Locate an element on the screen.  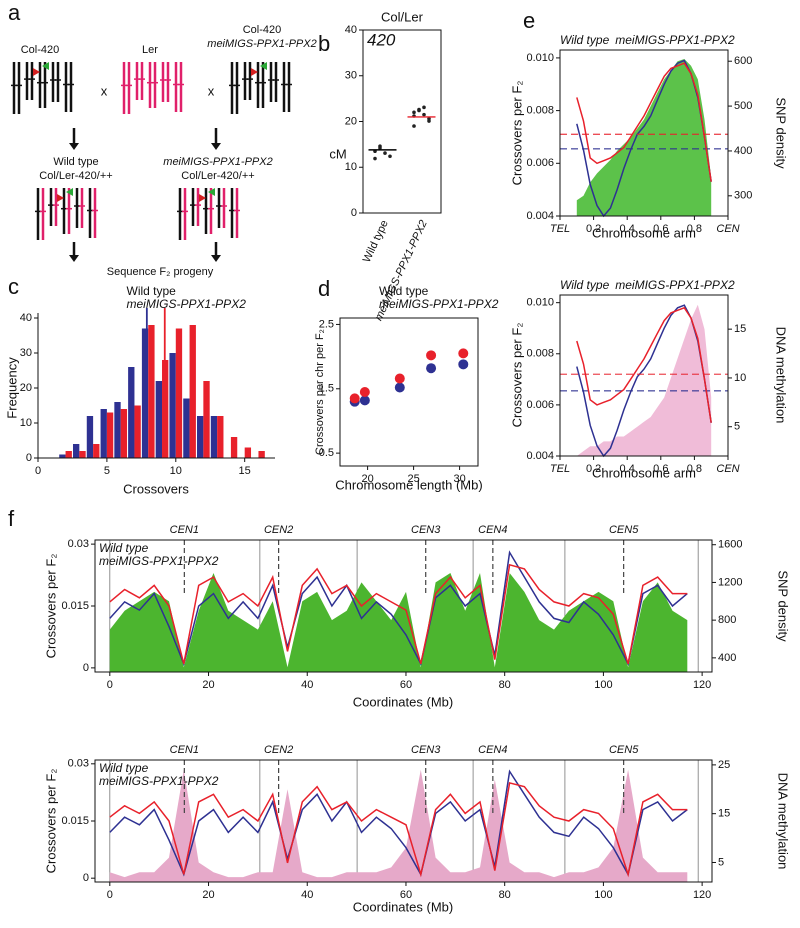
y-tick-label: 30 is located at coordinates (26, 353).